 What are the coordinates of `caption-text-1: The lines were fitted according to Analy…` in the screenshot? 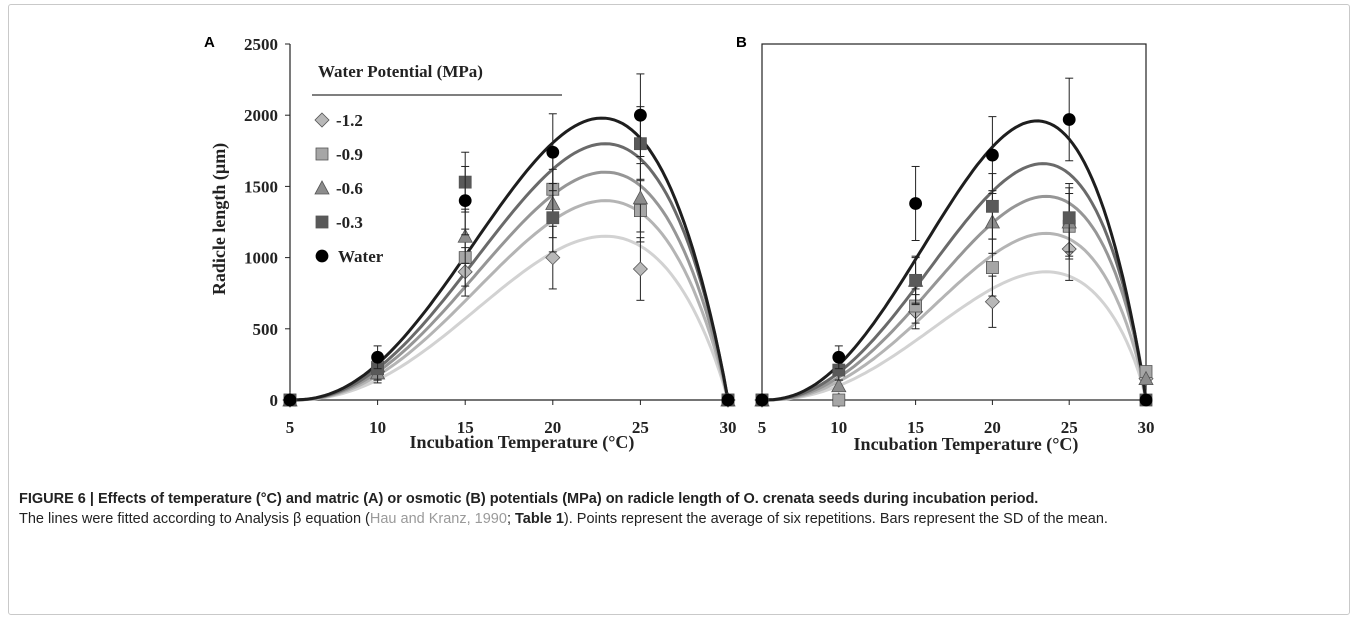 It's located at (194, 519).